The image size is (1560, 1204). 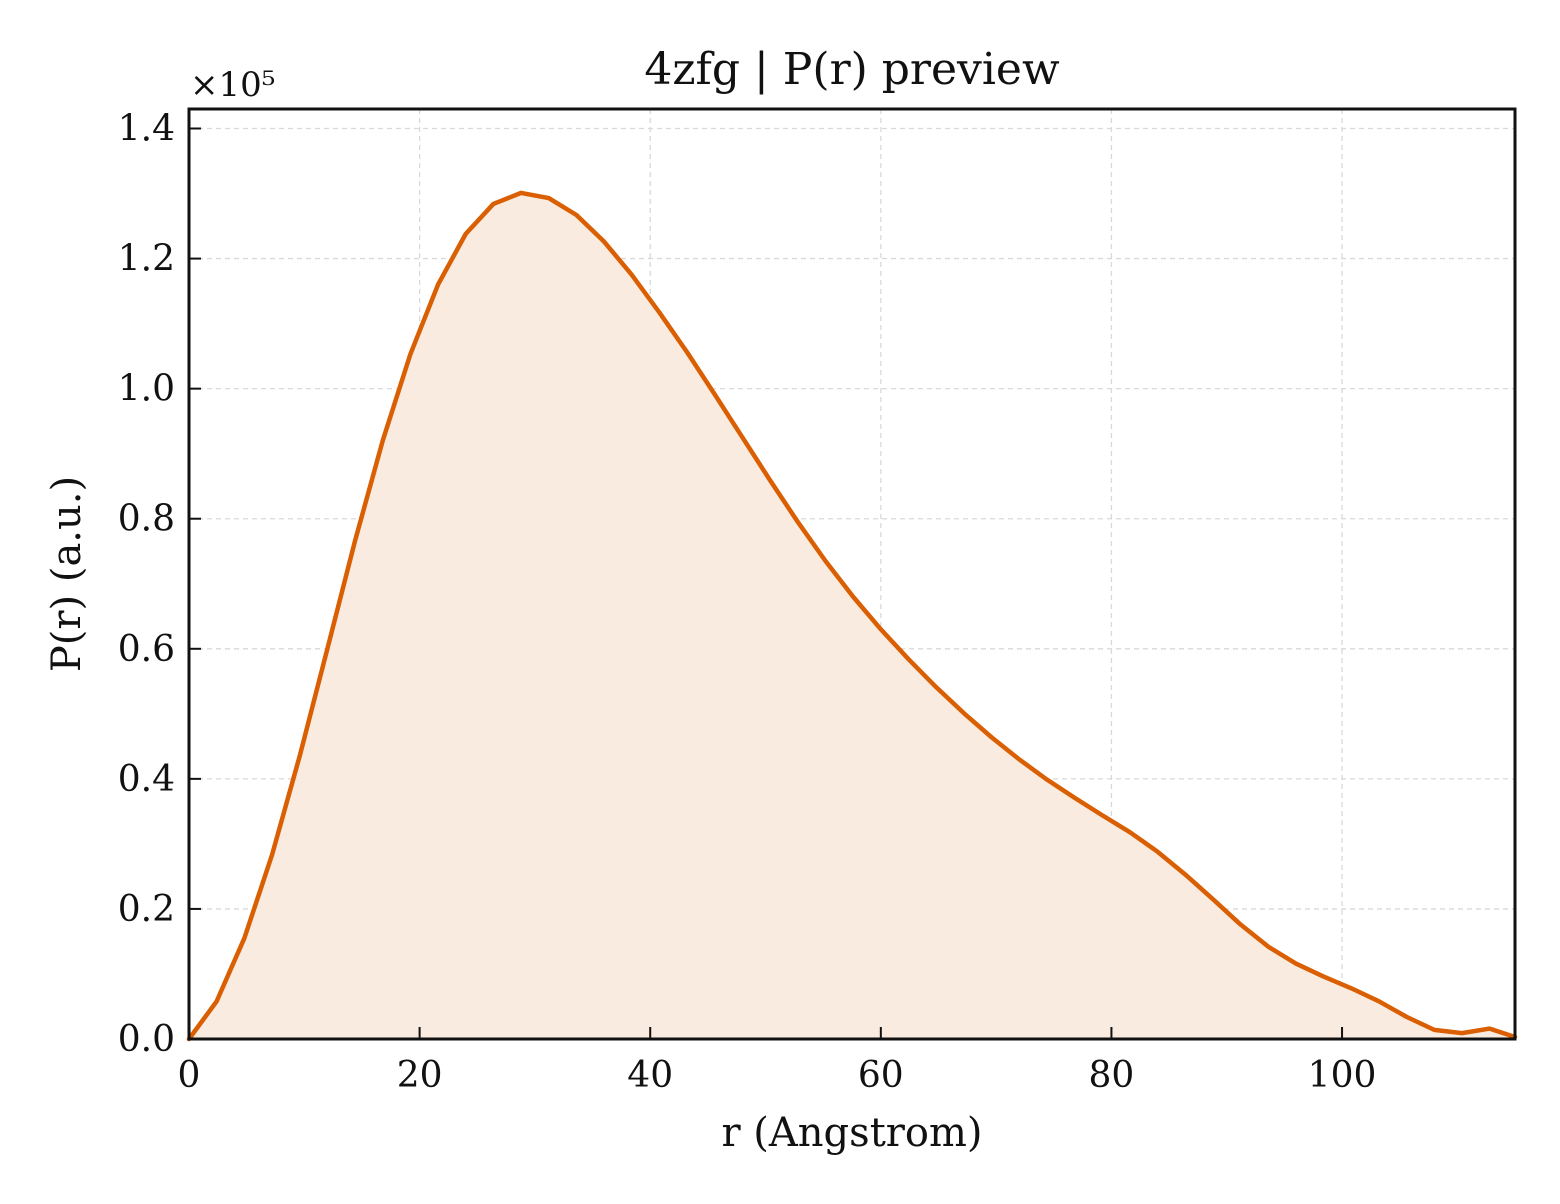 I want to click on y-tick-label: 0.8, so click(x=146, y=519).